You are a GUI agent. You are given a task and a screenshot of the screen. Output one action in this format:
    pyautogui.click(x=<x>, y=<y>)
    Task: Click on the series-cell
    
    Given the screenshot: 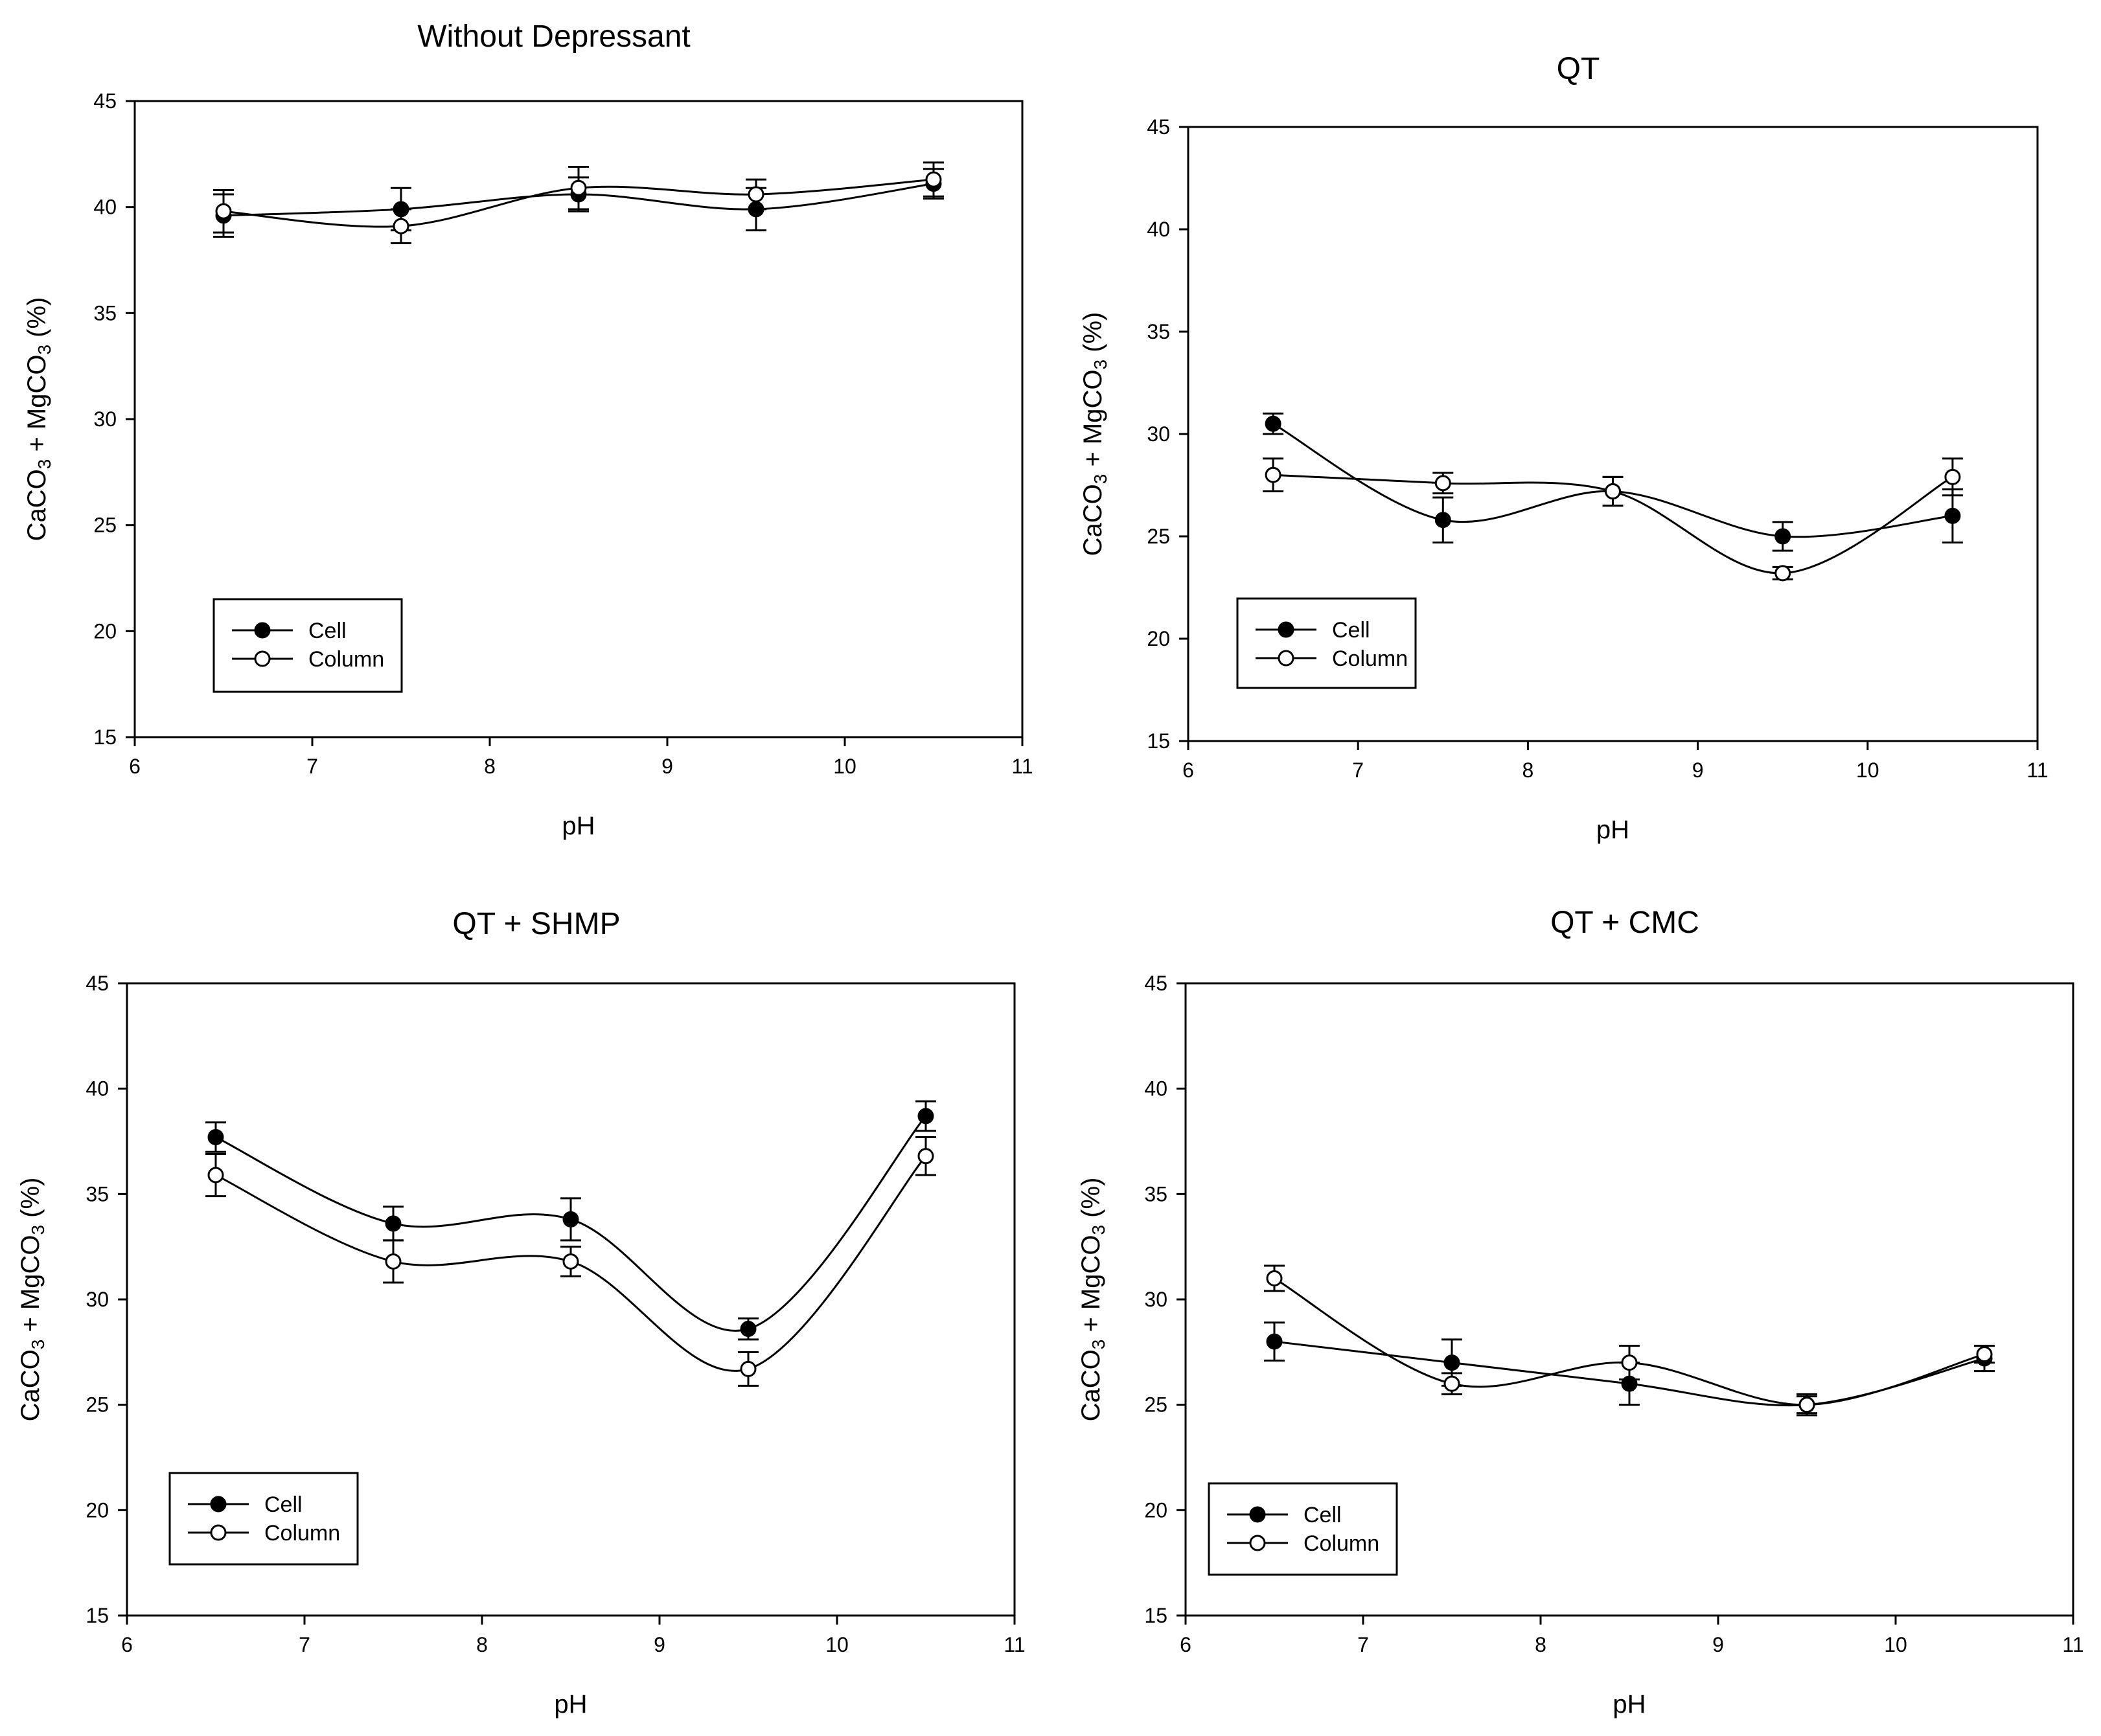 What is the action you would take?
    pyautogui.click(x=570, y=1220)
    